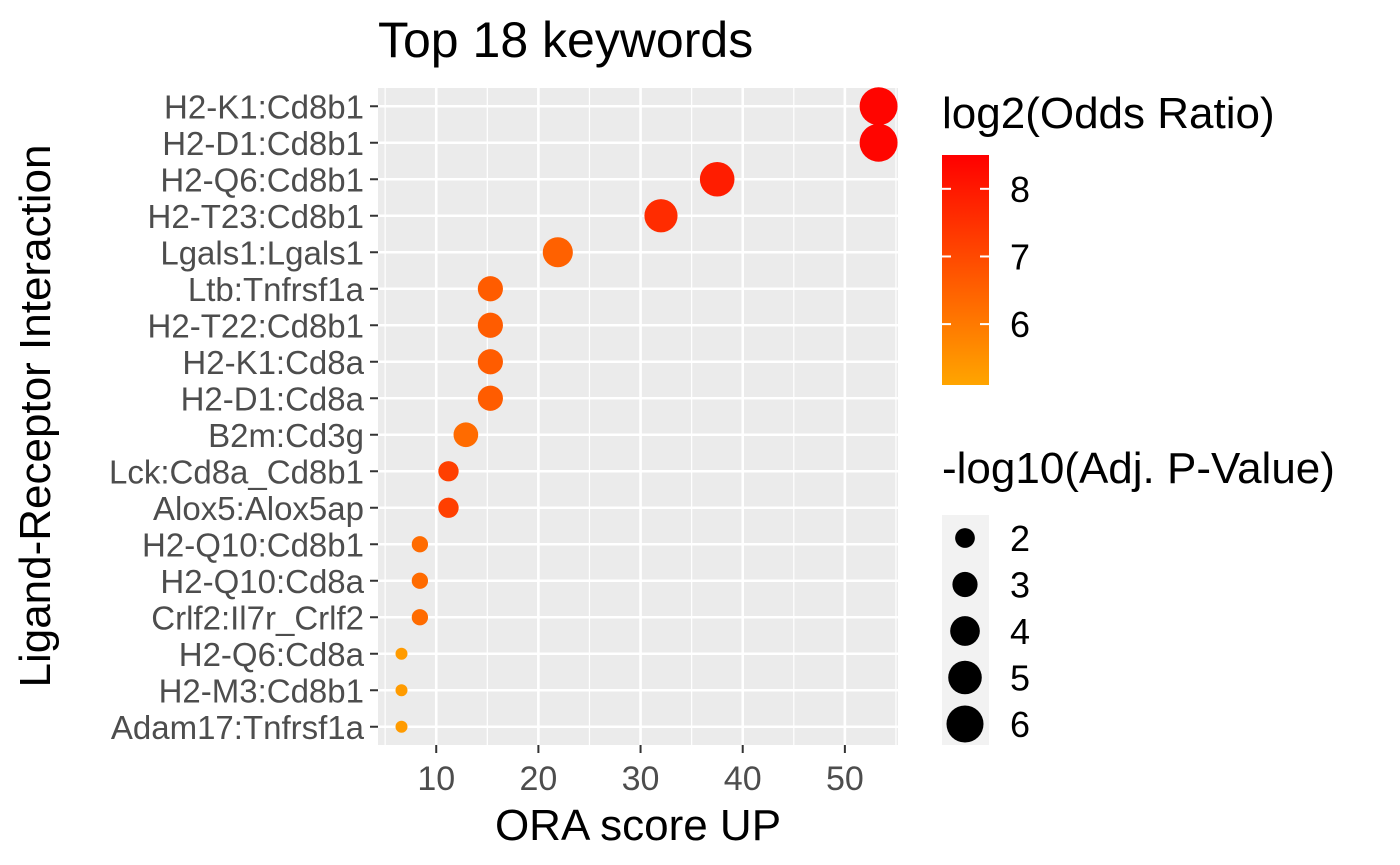 This screenshot has height=865, width=1400. Describe the element at coordinates (272, 654) in the screenshot. I see `y-tick-label: H2-Q6:Cd8a` at that location.